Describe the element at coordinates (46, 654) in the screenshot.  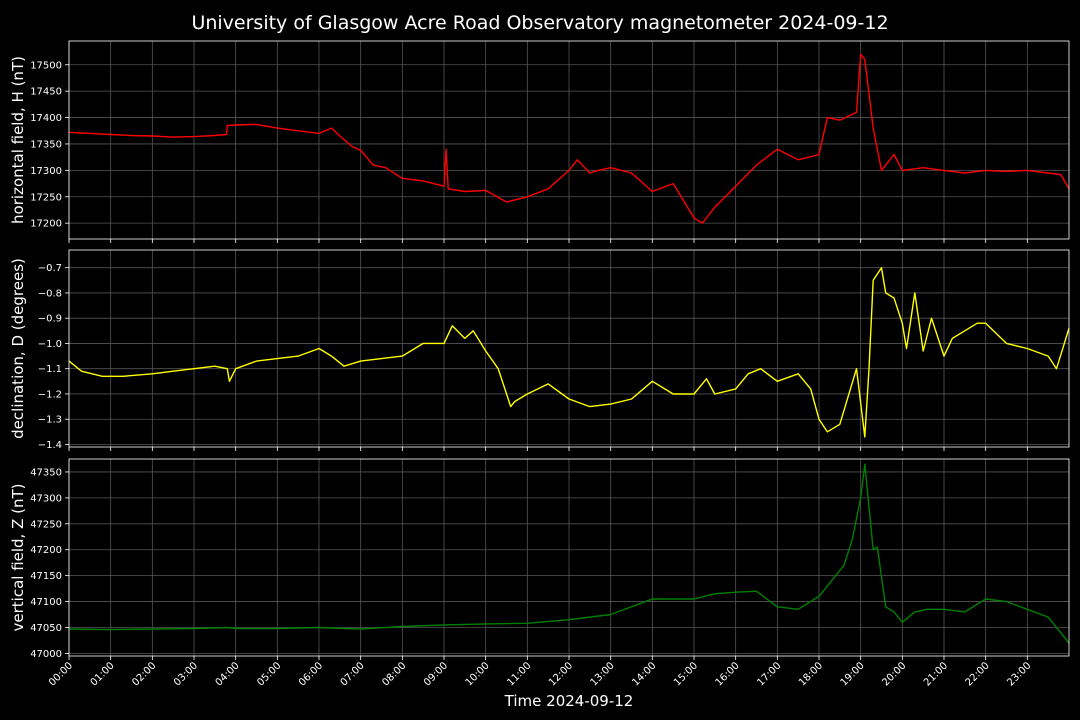
I see `y-tick-label: 47000` at that location.